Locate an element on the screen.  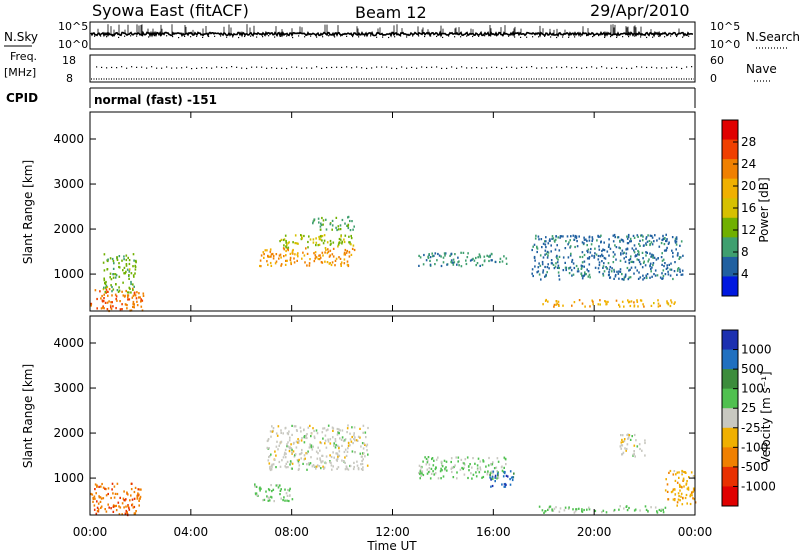
cpid-value: normal (fast) -151 is located at coordinates (155, 100).